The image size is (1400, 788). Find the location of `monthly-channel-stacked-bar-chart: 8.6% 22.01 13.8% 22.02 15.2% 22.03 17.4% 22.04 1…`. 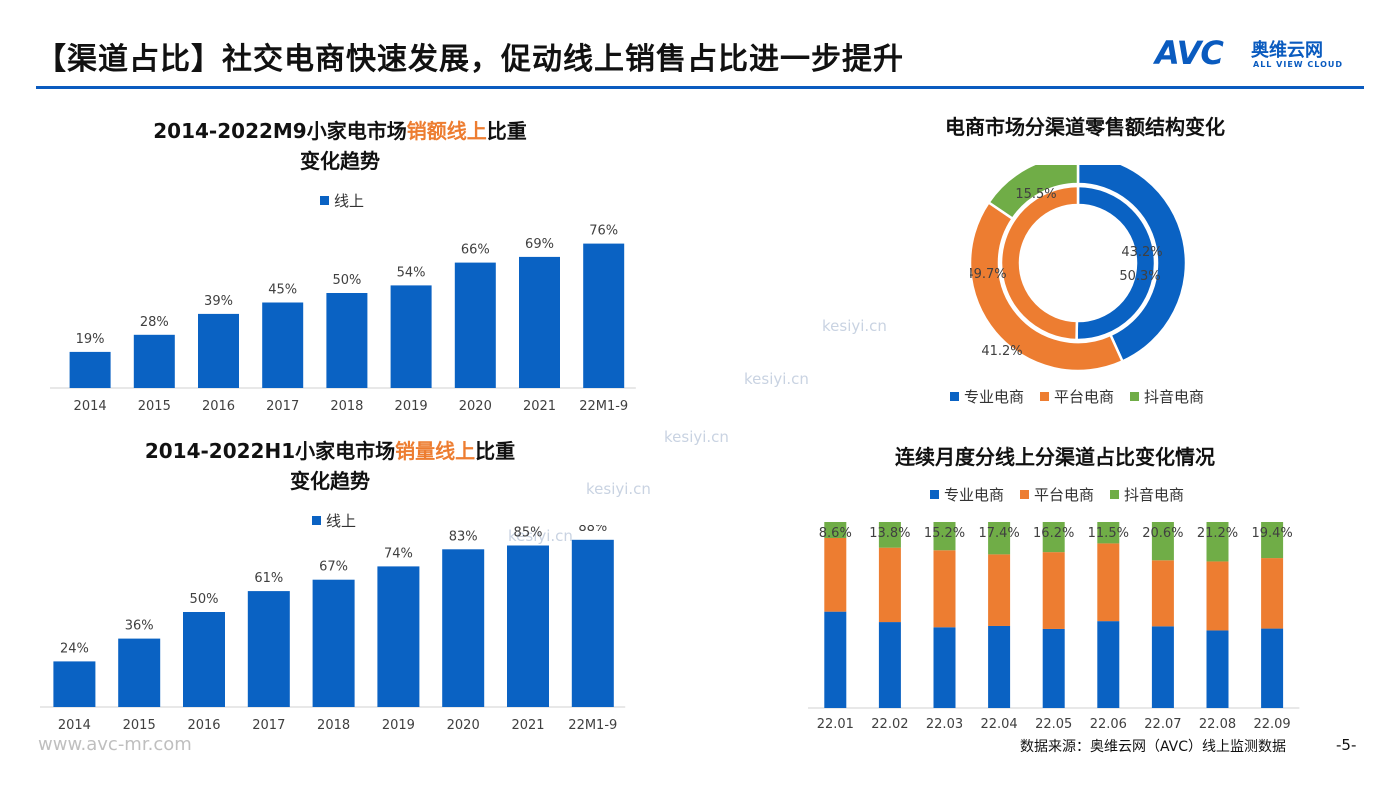

monthly-channel-stacked-bar-chart: 8.6% 22.01 13.8% 22.02 15.2% 22.03 17.4% 22.04 1… is located at coordinates (1054, 627).